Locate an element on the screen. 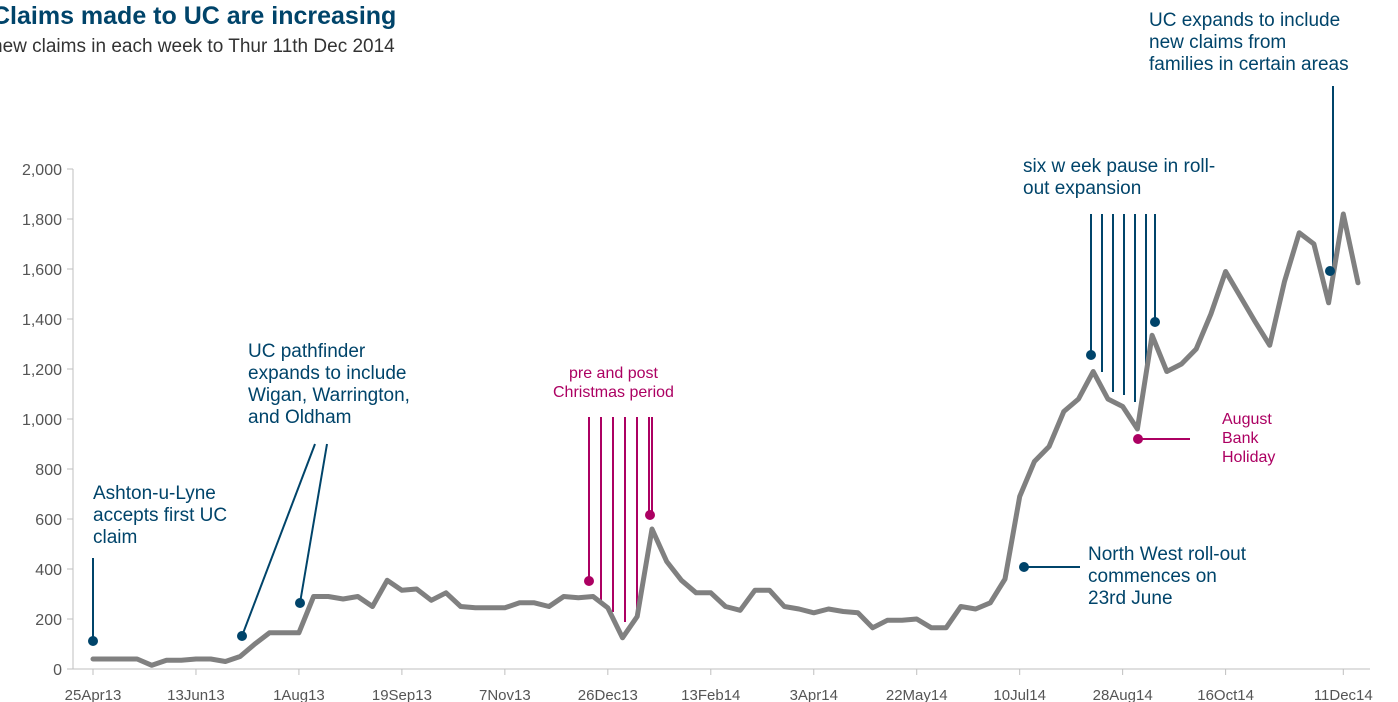 The height and width of the screenshot is (702, 1398). y-tick-label: 800 is located at coordinates (48, 470).